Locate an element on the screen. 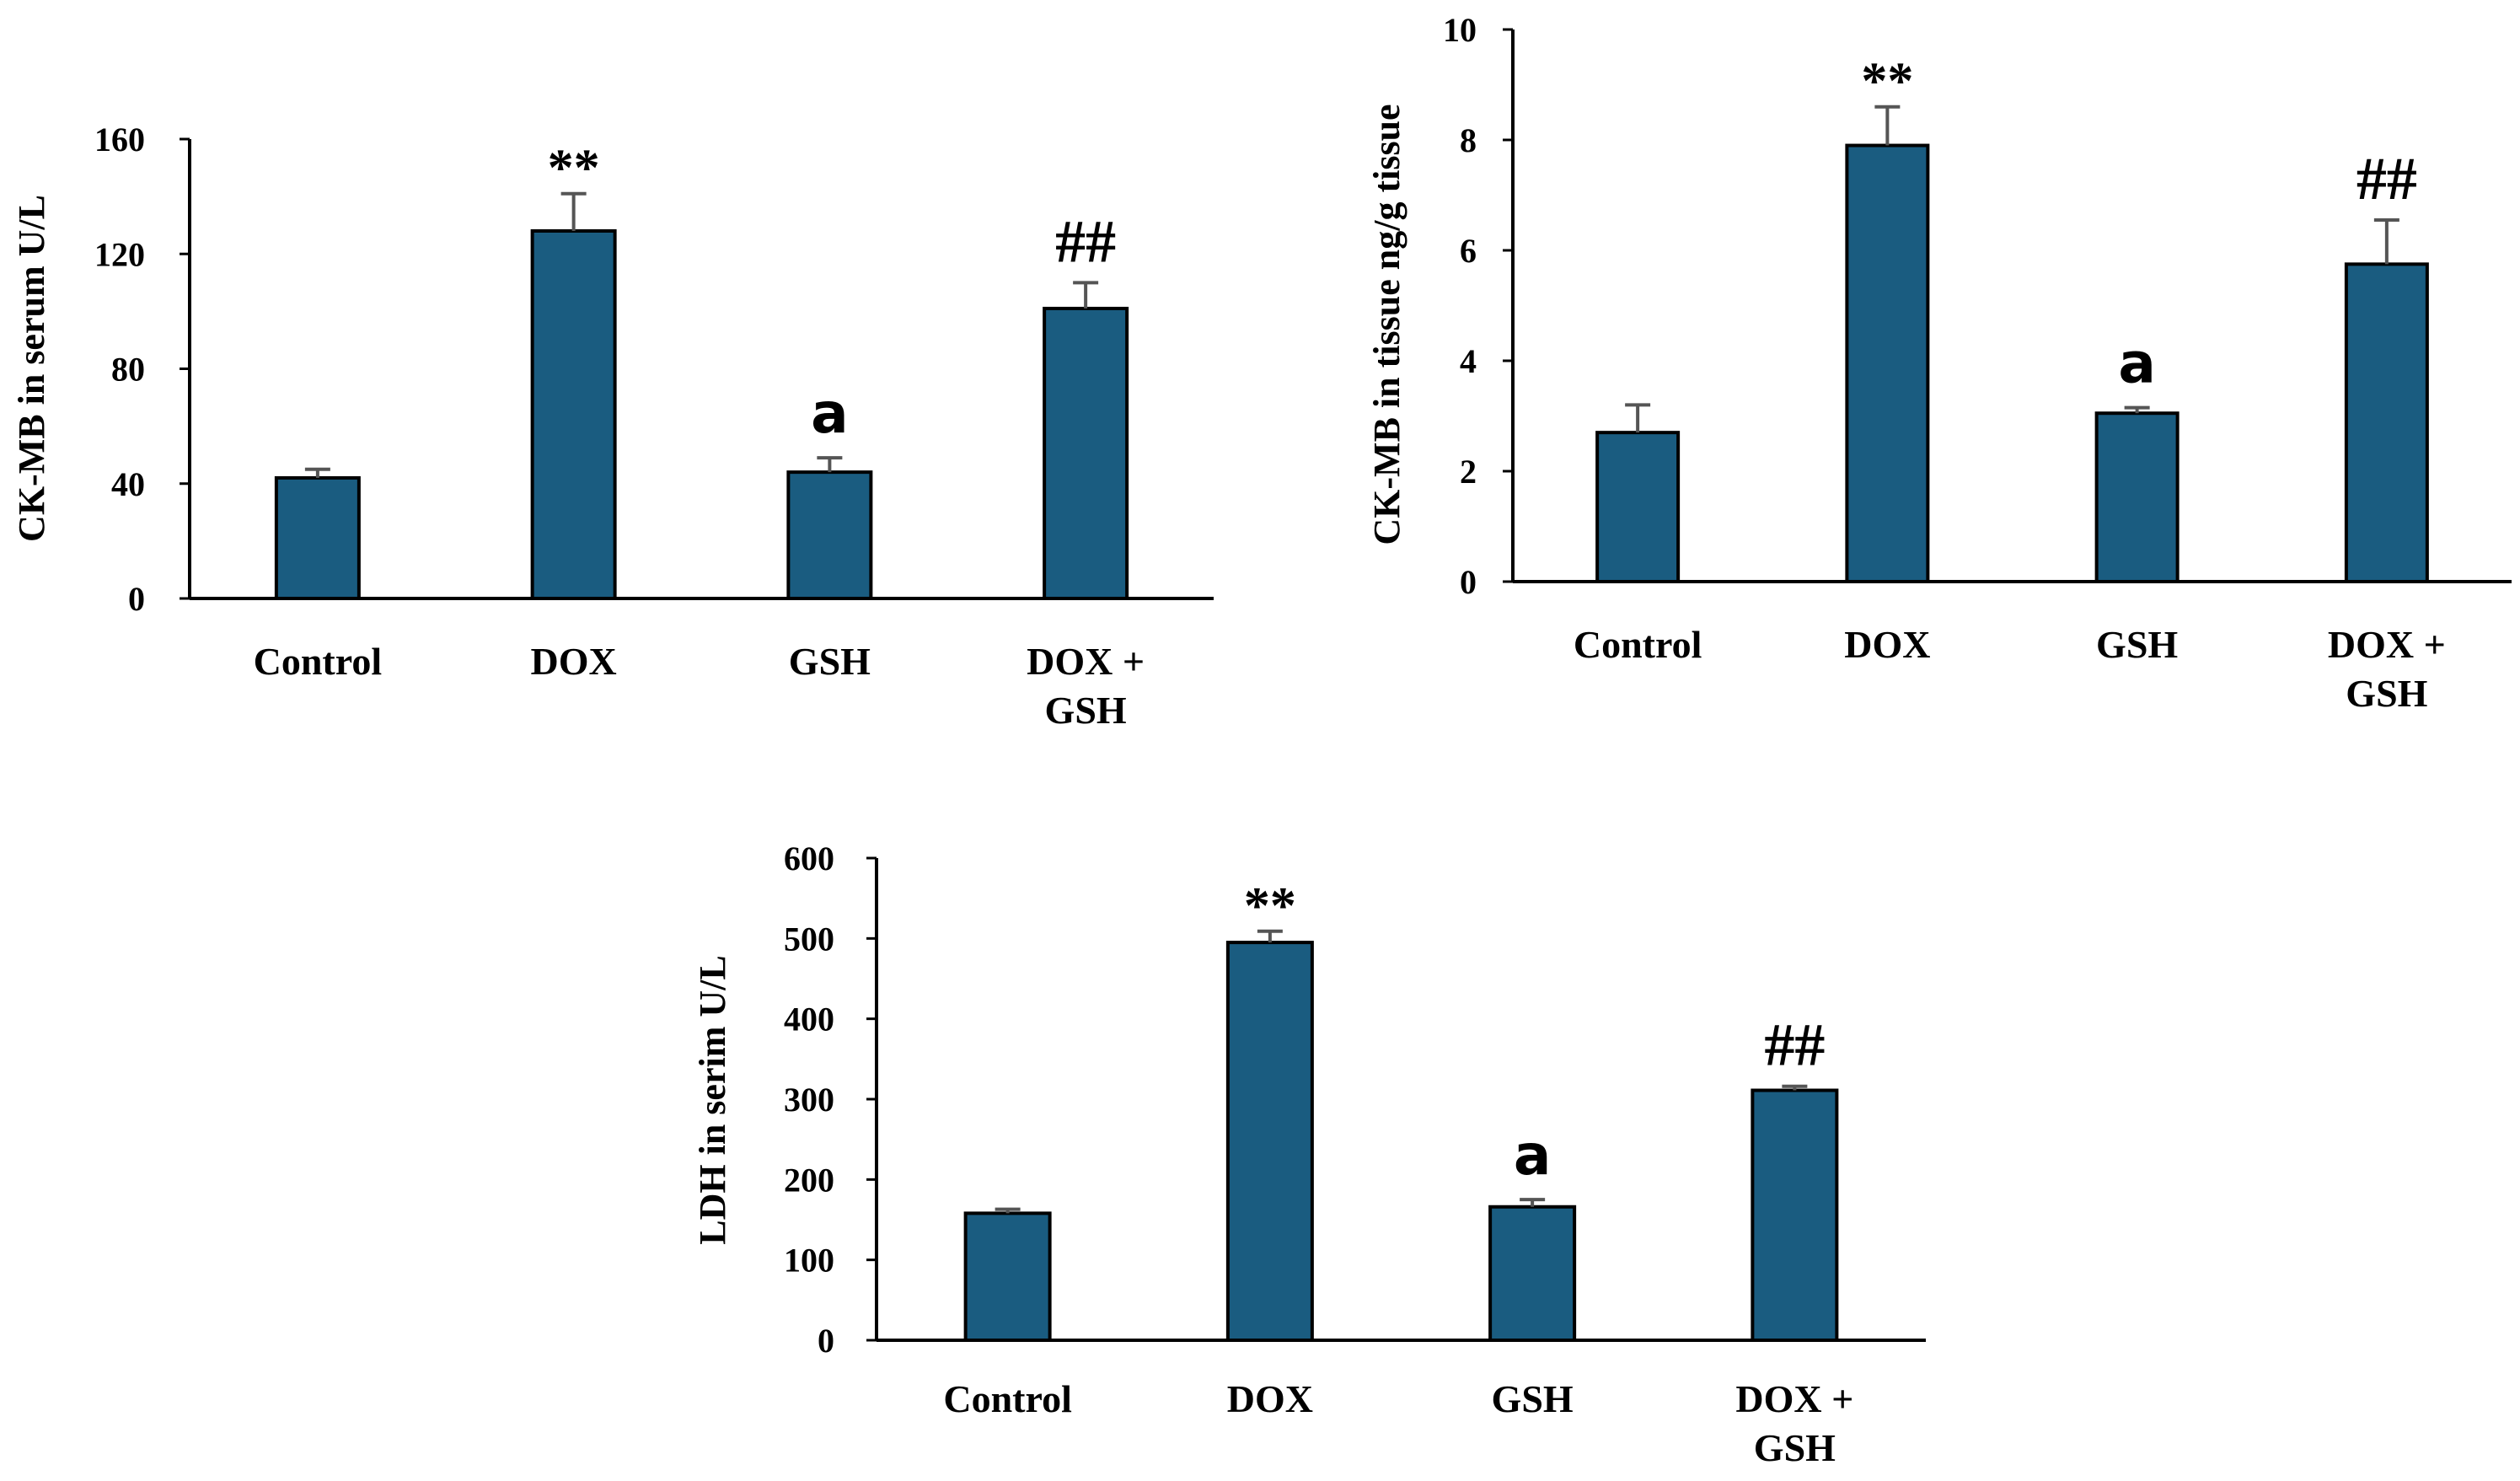  y-tick-label: 100 is located at coordinates (809, 1261).